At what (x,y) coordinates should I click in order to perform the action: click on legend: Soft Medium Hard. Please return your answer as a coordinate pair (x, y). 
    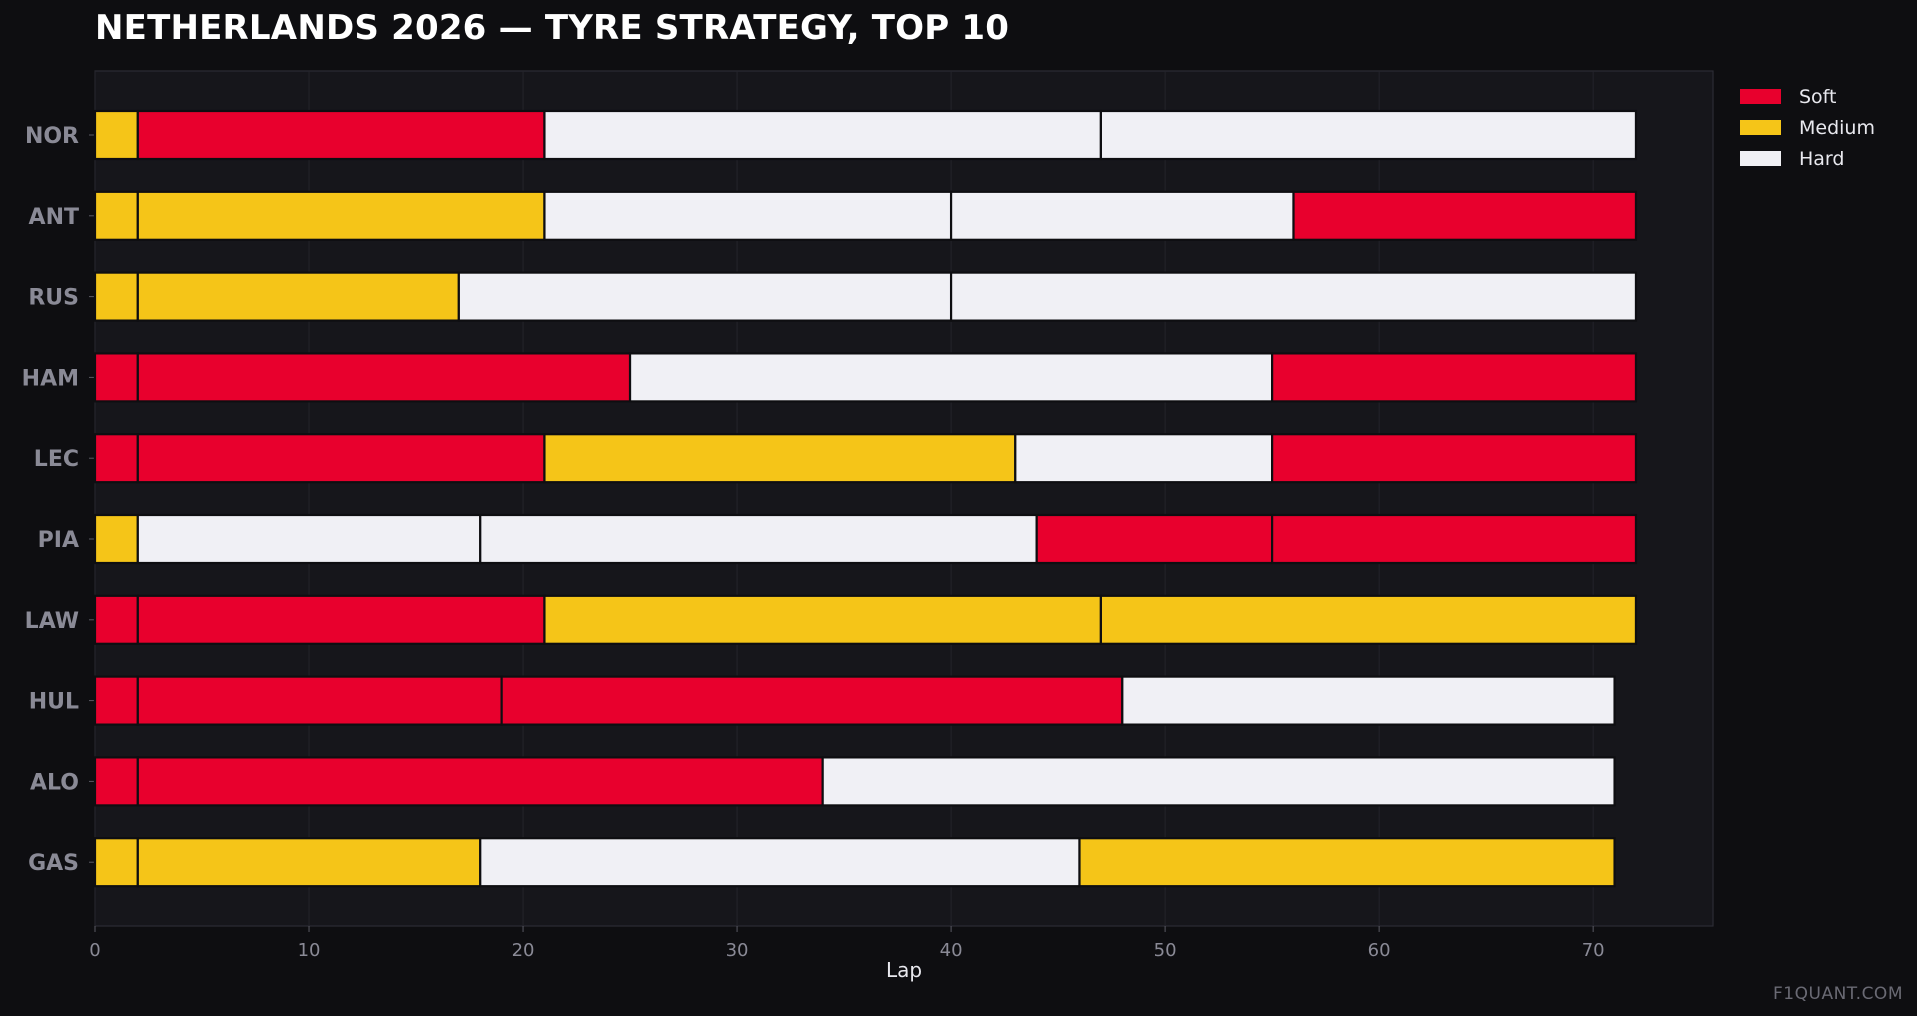
    Looking at the image, I should click on (1807, 127).